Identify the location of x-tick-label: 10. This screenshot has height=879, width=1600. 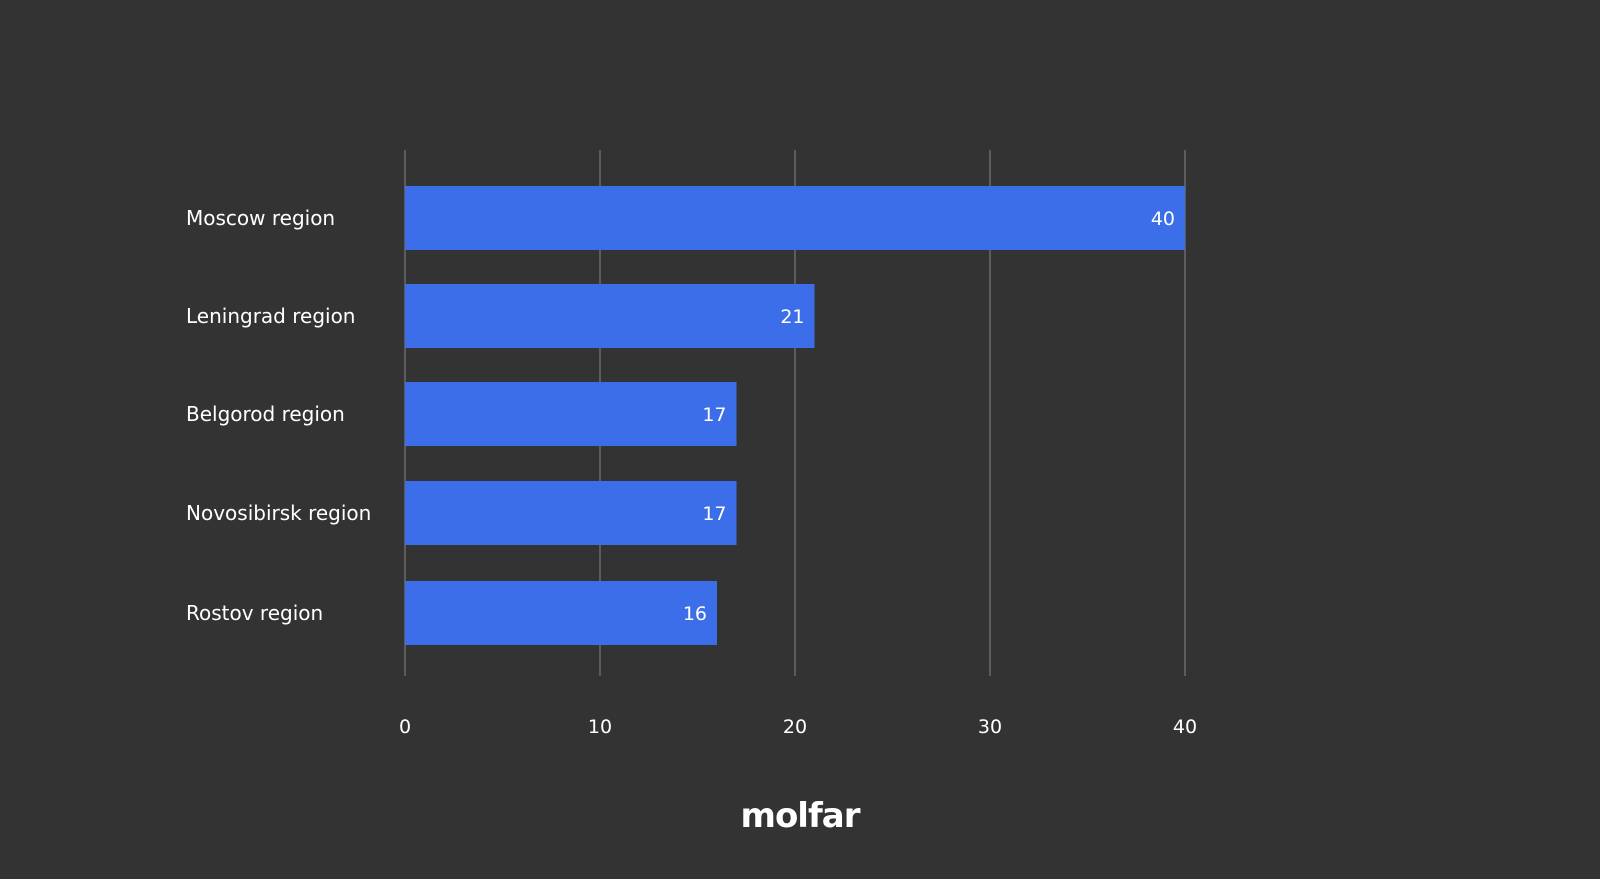
(600, 727).